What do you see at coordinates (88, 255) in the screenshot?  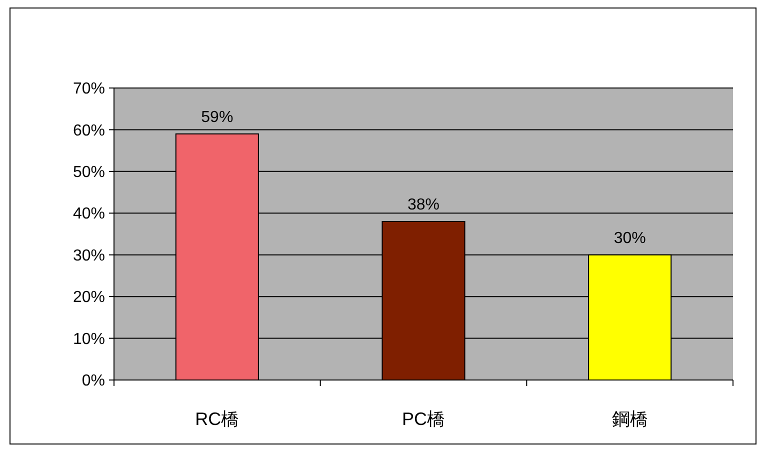 I see `y-tick-label: 30%` at bounding box center [88, 255].